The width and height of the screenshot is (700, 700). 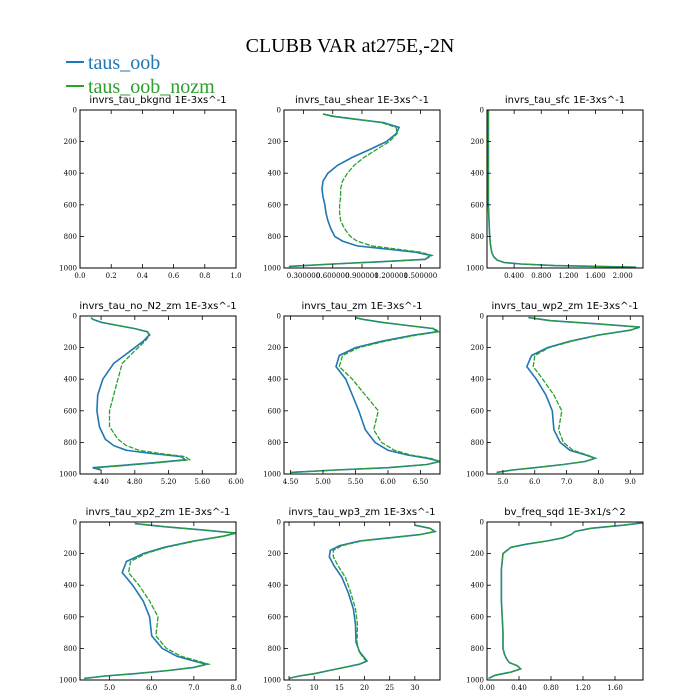 I want to click on panel-title: invrs_tau_zm 1E-3xs^-1, so click(x=361, y=306).